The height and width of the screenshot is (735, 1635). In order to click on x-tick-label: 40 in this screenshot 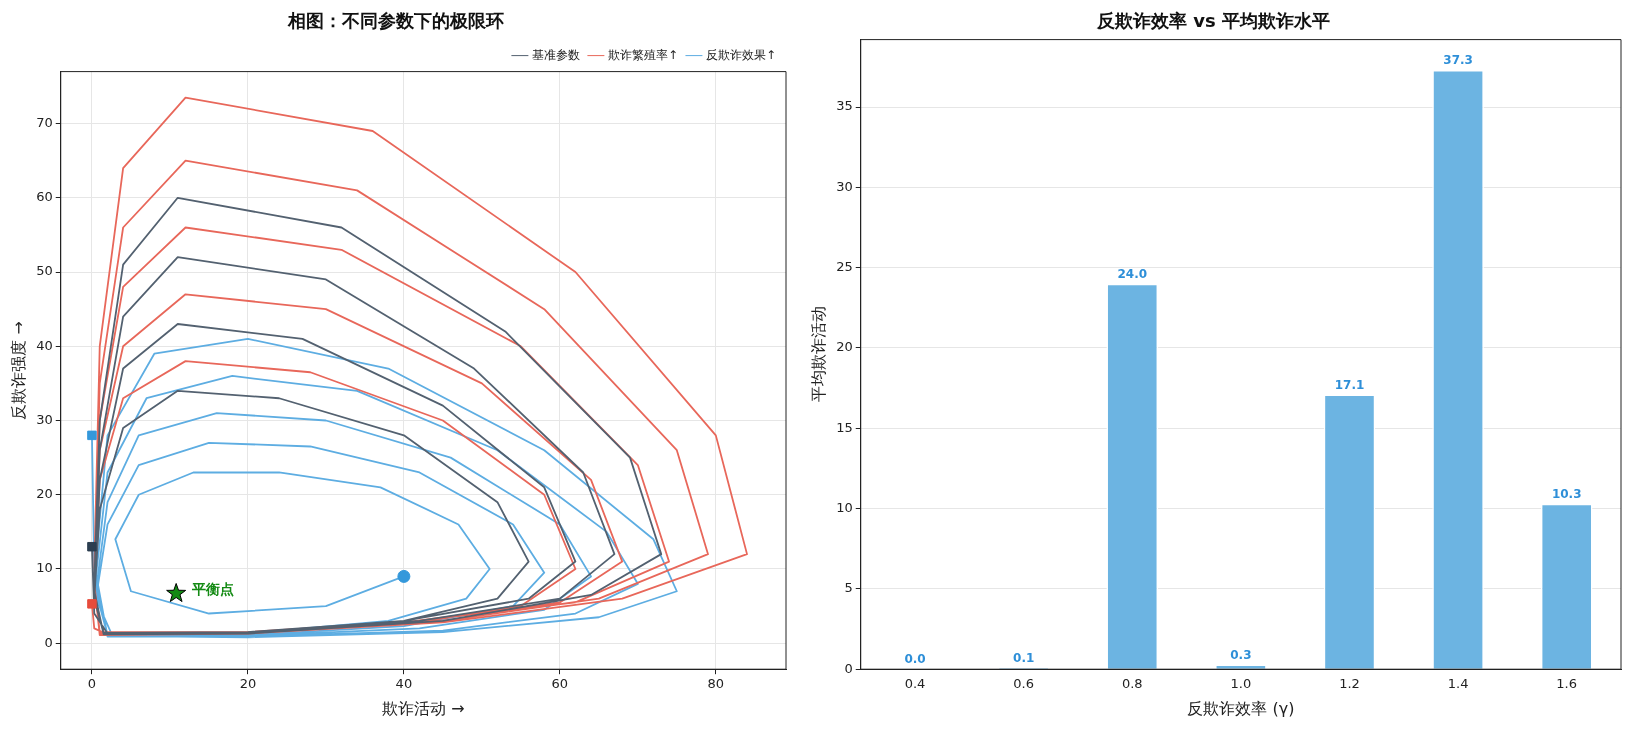, I will do `click(404, 684)`.